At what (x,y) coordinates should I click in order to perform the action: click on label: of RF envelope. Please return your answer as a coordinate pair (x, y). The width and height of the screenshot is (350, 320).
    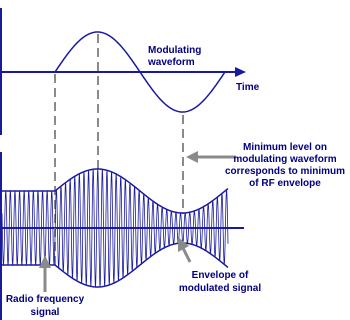
    Looking at the image, I should click on (285, 183).